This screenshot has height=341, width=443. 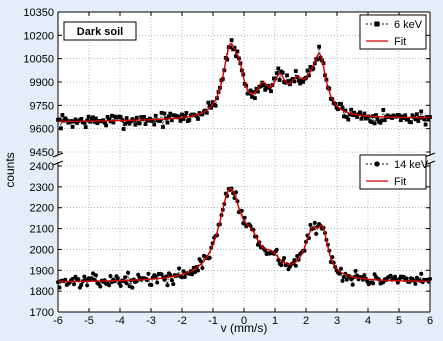 What do you see at coordinates (42, 230) in the screenshot?
I see `y-tick-label: 2100` at bounding box center [42, 230].